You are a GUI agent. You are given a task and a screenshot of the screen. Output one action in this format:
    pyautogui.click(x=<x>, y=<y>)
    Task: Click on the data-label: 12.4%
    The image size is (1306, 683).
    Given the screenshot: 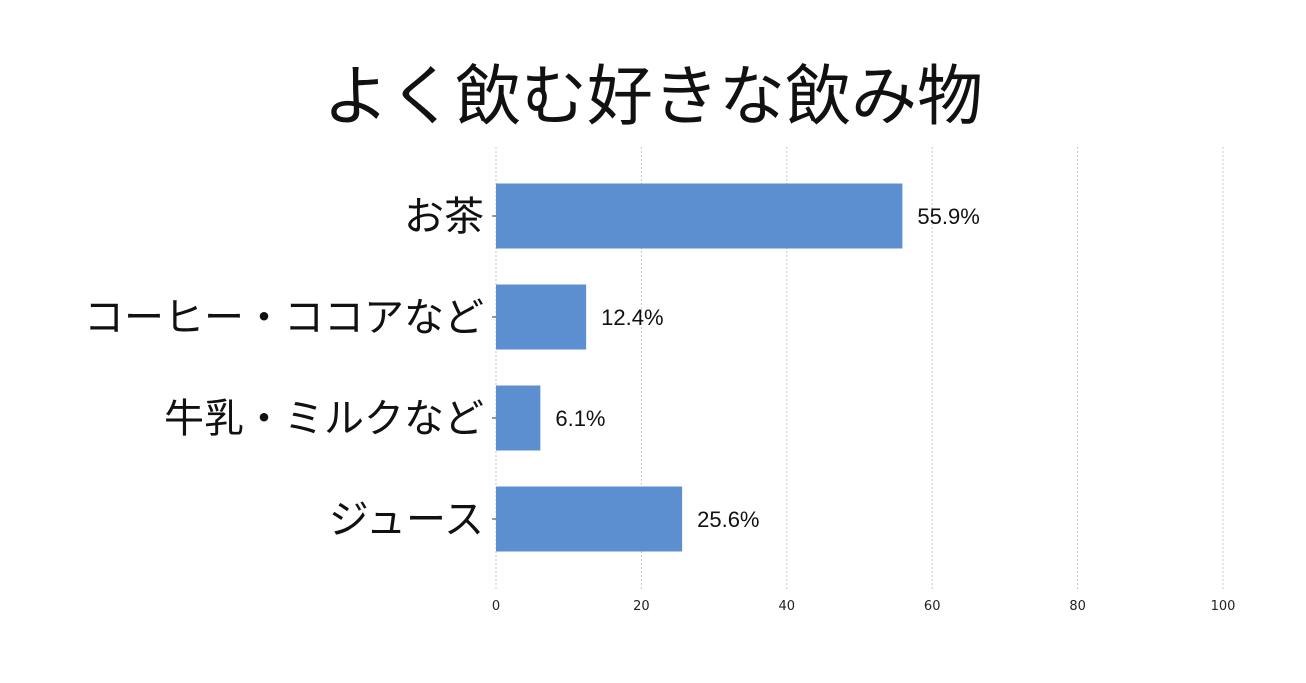 What is the action you would take?
    pyautogui.click(x=632, y=317)
    